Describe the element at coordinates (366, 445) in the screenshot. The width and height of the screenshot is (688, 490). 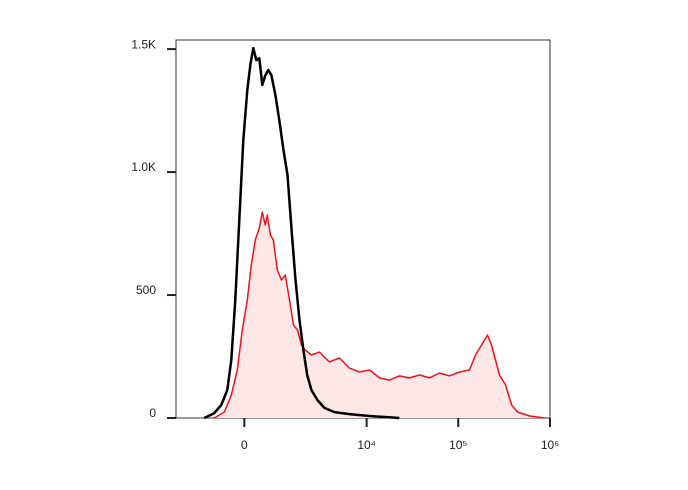
I see `x-tick-label: 10⁴` at that location.